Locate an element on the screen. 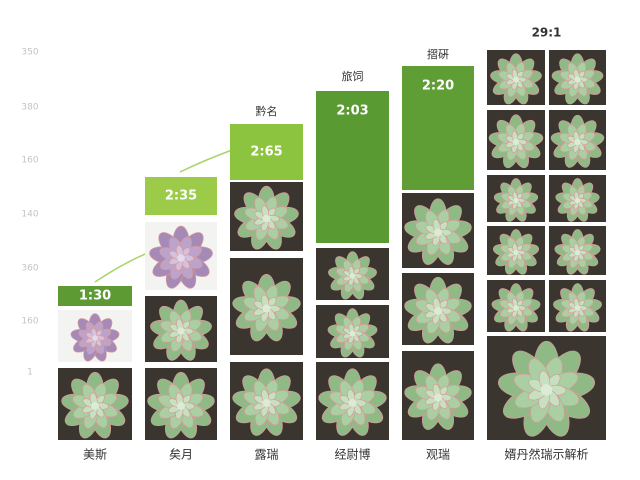 The image size is (640, 480). category-label: 婿丹然瑞示解析 is located at coordinates (546, 454).